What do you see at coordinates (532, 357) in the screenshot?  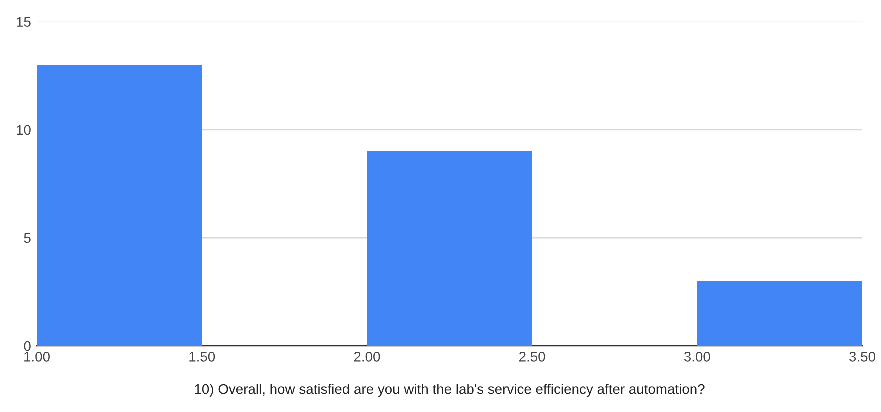 I see `x-tick-label: 2.50` at bounding box center [532, 357].